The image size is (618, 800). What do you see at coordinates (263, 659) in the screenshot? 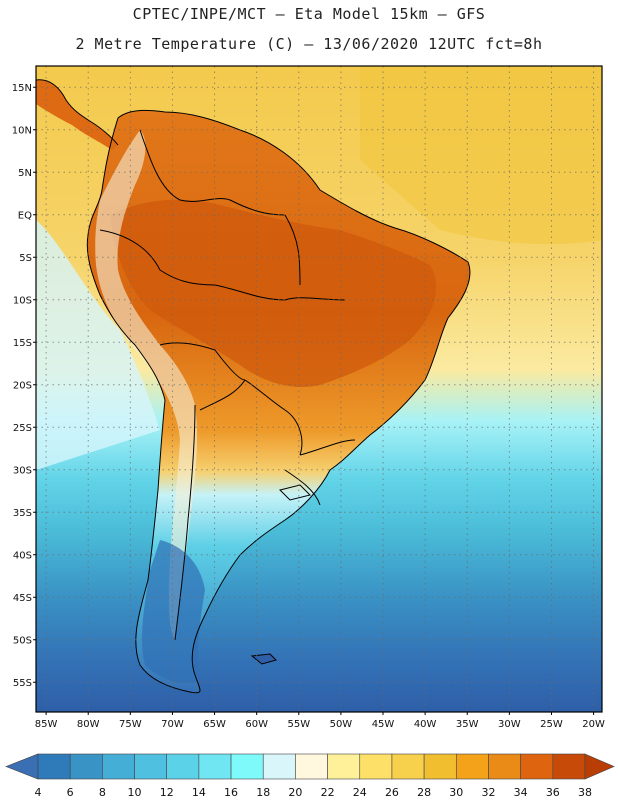
I see `falklands` at bounding box center [263, 659].